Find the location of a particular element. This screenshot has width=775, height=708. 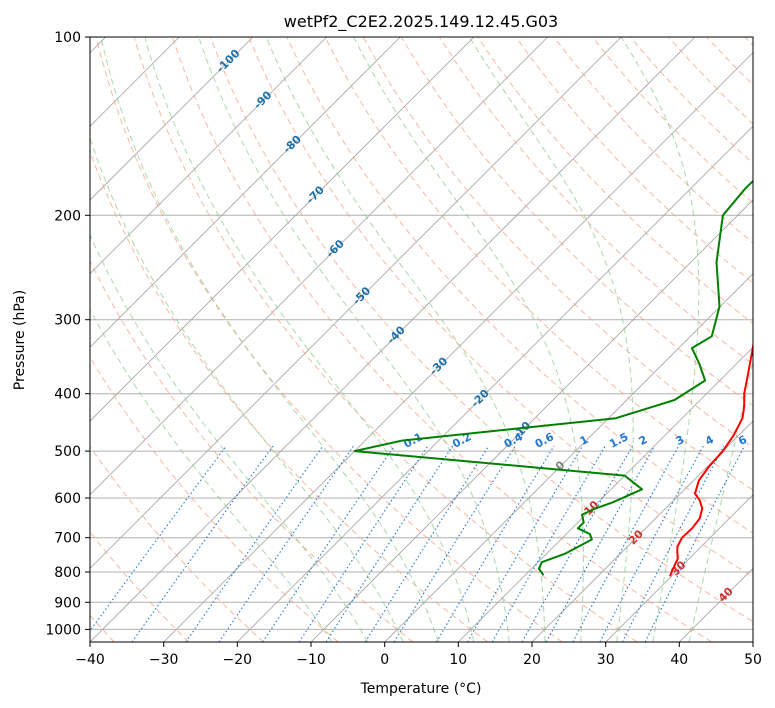

y-tick-label: 200 is located at coordinates (67, 216).